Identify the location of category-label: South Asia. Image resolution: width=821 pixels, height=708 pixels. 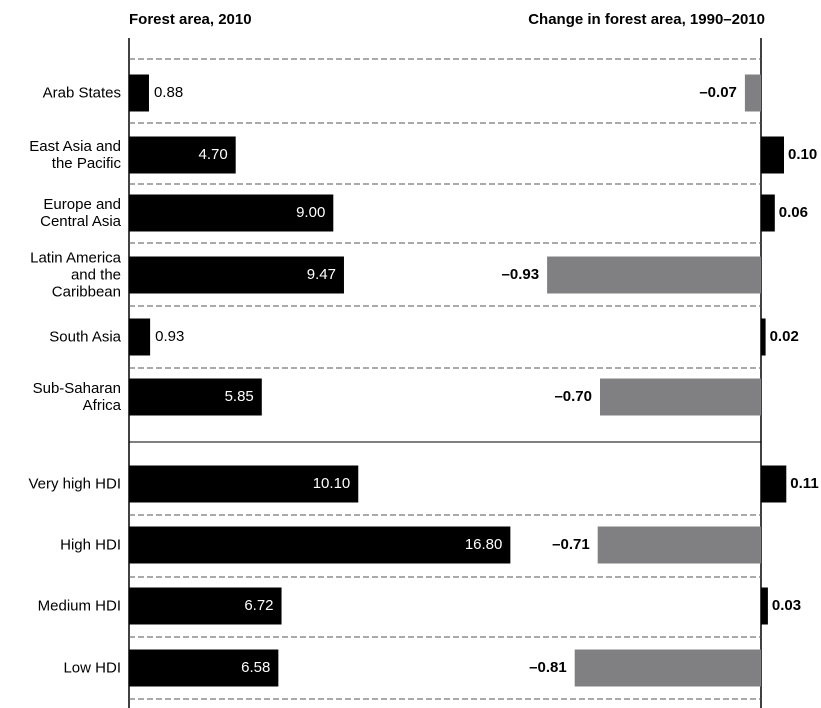
(85, 337).